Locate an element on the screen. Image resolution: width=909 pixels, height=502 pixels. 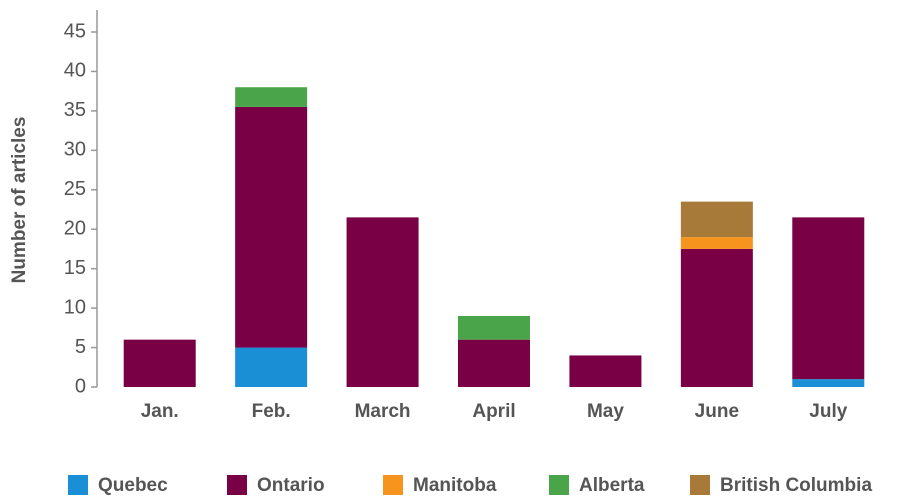
legend-label: Quebec is located at coordinates (133, 485).